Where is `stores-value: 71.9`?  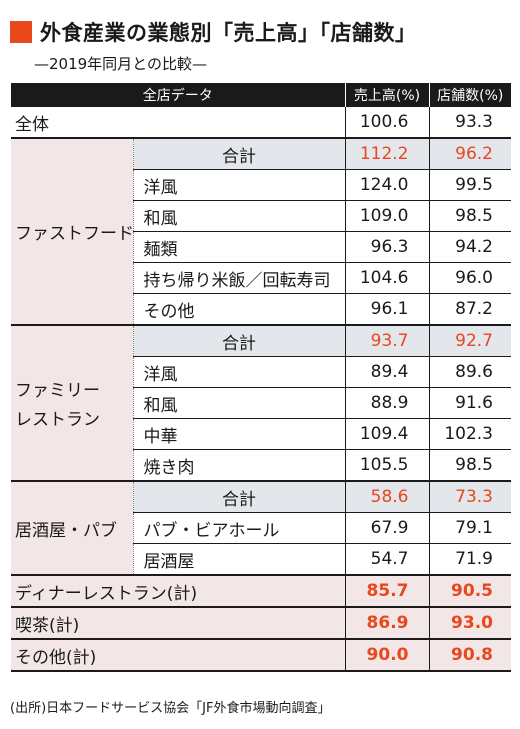 stores-value: 71.9 is located at coordinates (469, 559).